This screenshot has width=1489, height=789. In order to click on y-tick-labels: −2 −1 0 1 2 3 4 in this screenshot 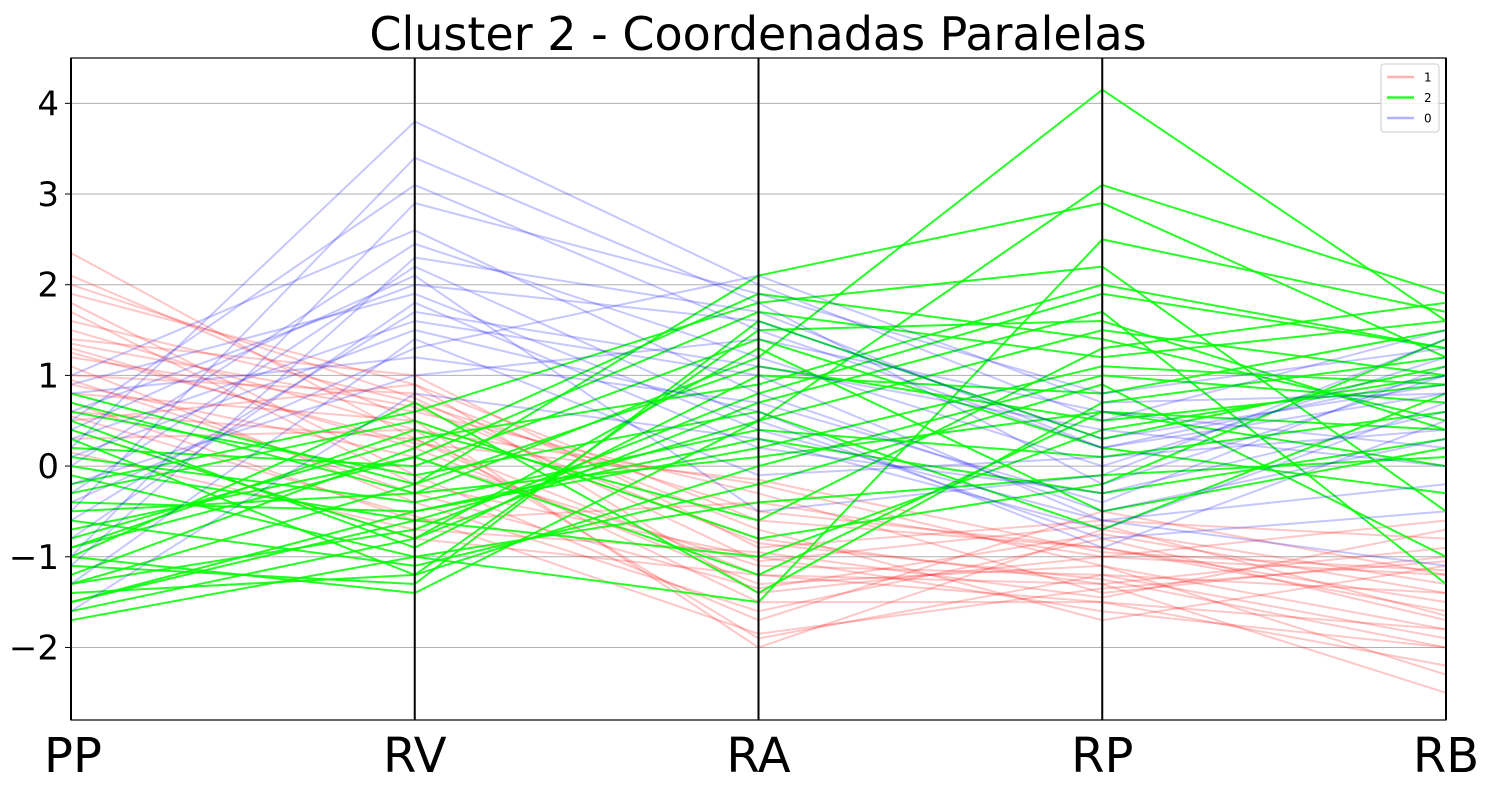, I will do `click(40, 376)`.